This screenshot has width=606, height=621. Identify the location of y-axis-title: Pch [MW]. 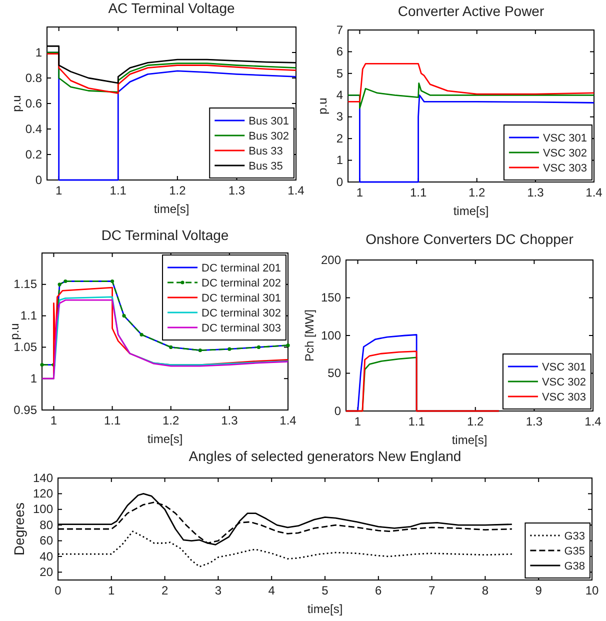
(309, 335).